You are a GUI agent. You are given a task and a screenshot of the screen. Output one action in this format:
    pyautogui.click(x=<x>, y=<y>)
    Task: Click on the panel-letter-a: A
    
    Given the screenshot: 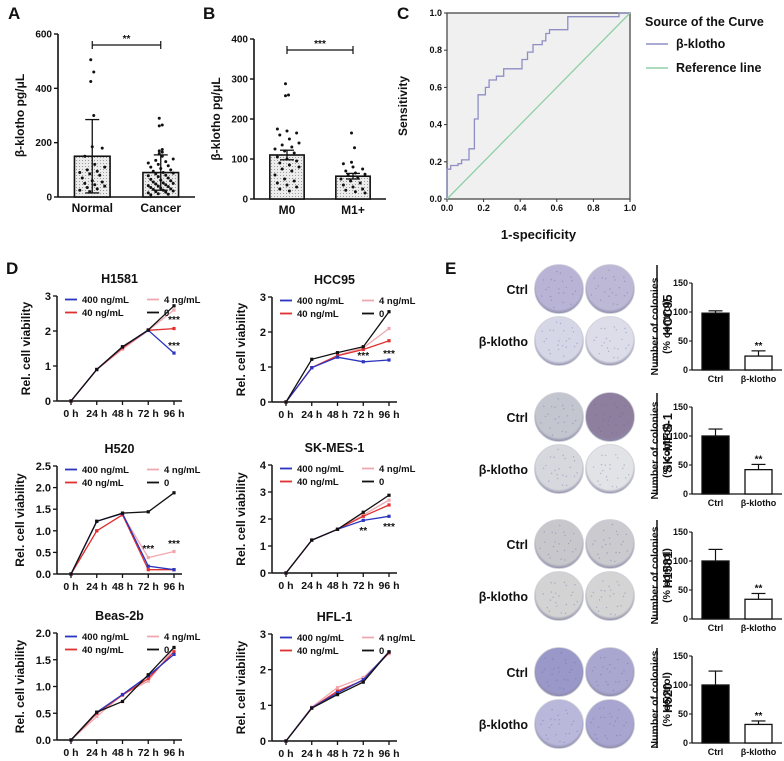 What is the action you would take?
    pyautogui.click(x=14, y=13)
    